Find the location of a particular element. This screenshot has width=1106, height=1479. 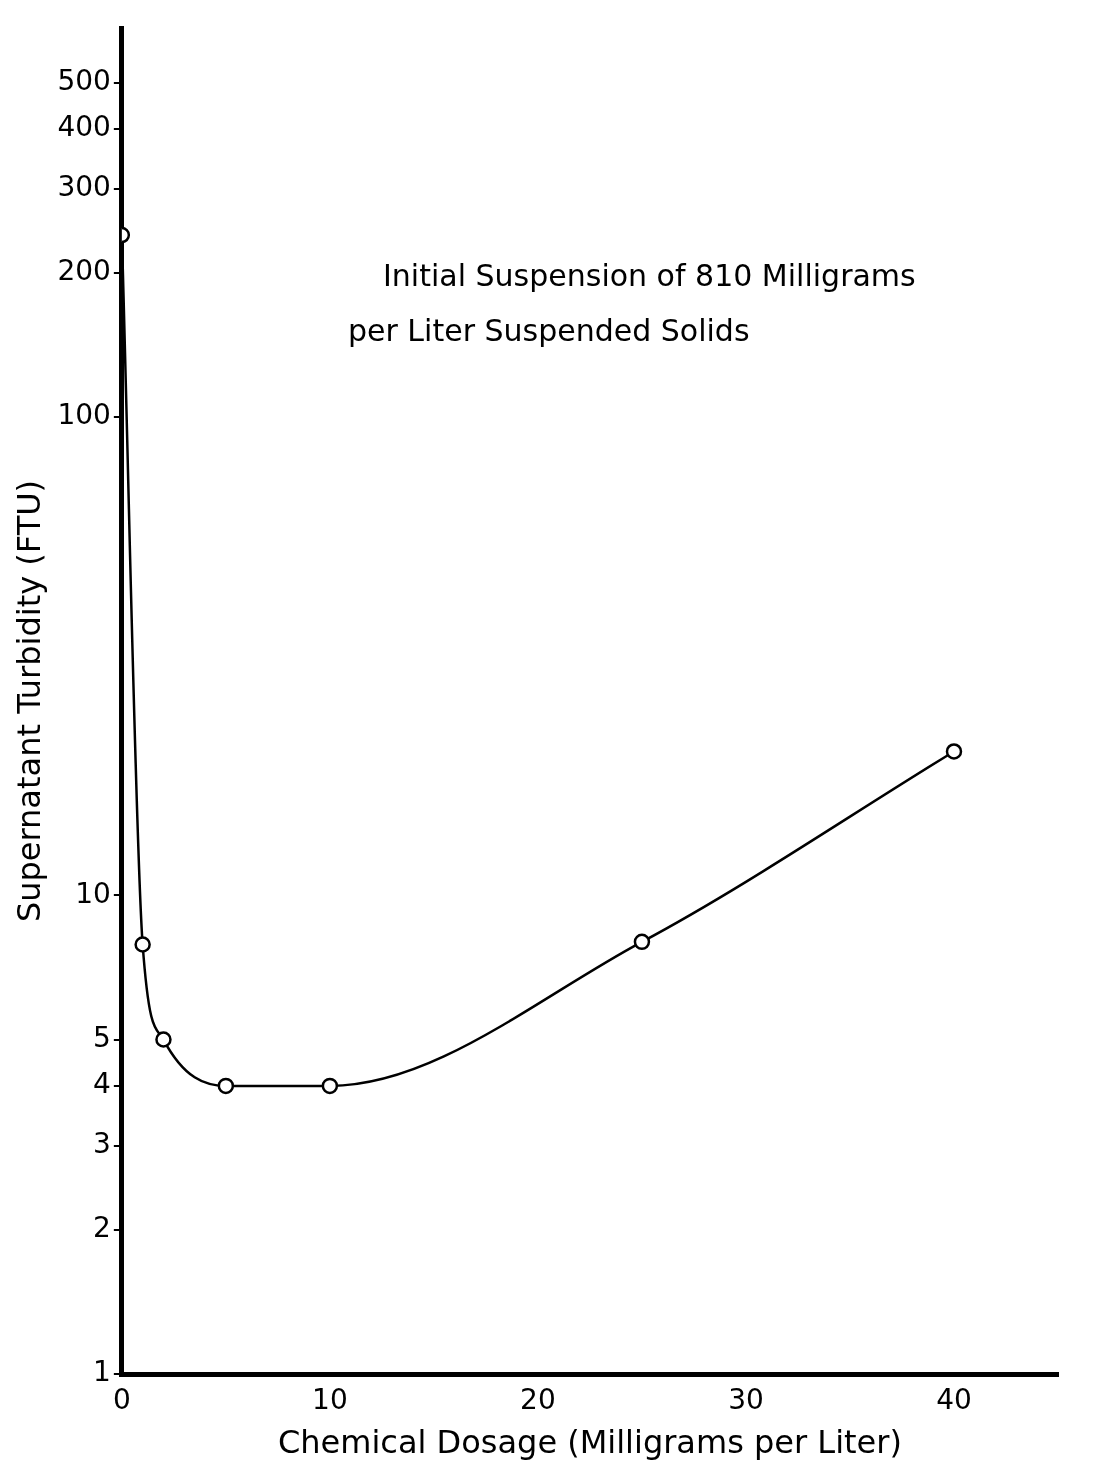

x-tick-label: 0 is located at coordinates (121, 1400).